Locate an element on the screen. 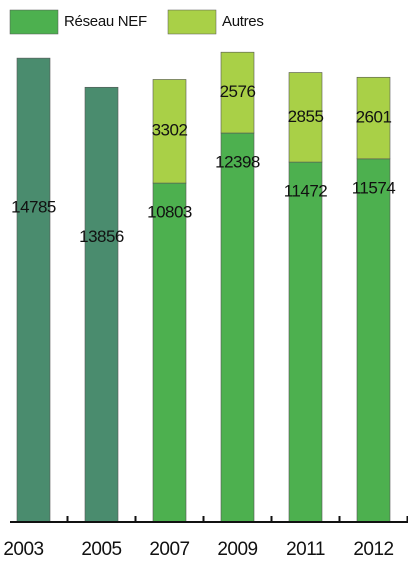 The image size is (408, 561). data-label: 14785 is located at coordinates (33, 207).